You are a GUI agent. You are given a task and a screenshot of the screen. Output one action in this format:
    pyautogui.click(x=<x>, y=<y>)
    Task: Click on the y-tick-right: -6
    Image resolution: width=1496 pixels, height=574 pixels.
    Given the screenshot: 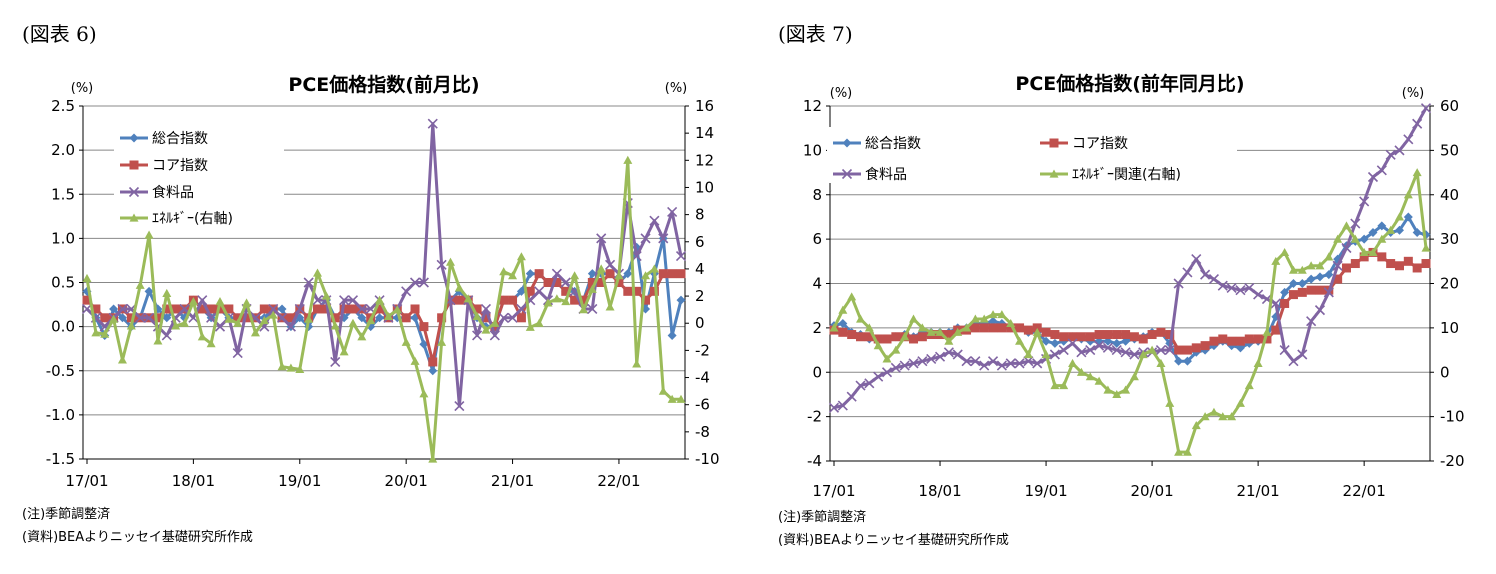 What is the action you would take?
    pyautogui.click(x=702, y=405)
    